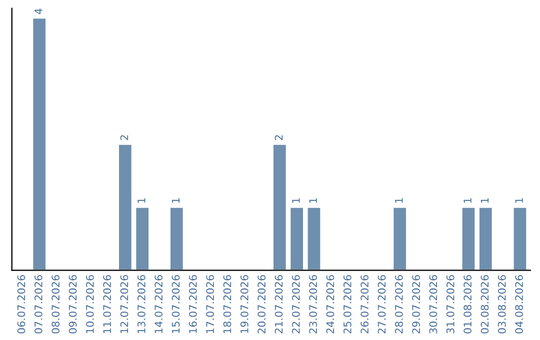 This screenshot has width=540, height=340. What do you see at coordinates (38, 304) in the screenshot?
I see `x-tick-label: 07.07.2026` at bounding box center [38, 304].